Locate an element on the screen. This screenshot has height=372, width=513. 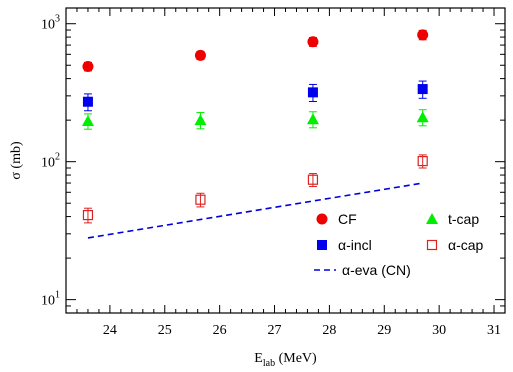
legend-entry: α-eva (CN) is located at coordinates (376, 270).